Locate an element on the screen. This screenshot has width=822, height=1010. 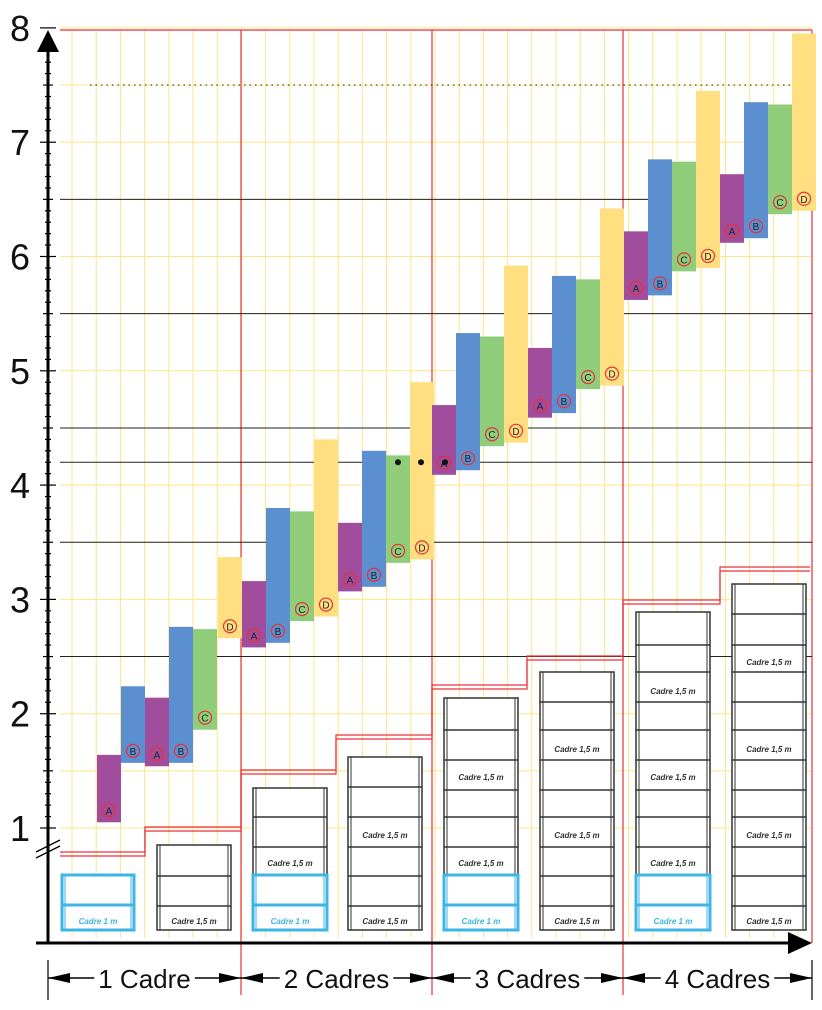
y-tick-label: 4 is located at coordinates (20, 485).